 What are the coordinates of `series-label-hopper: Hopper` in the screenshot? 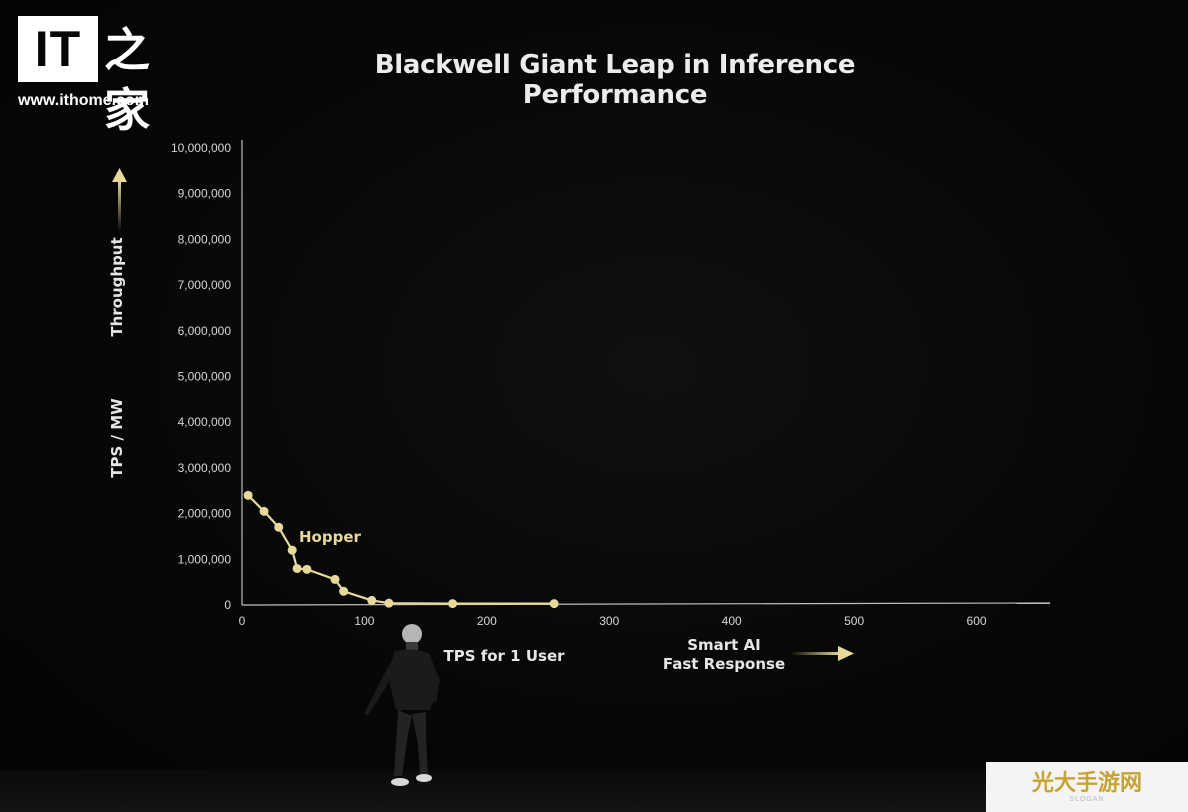 It's located at (330, 537).